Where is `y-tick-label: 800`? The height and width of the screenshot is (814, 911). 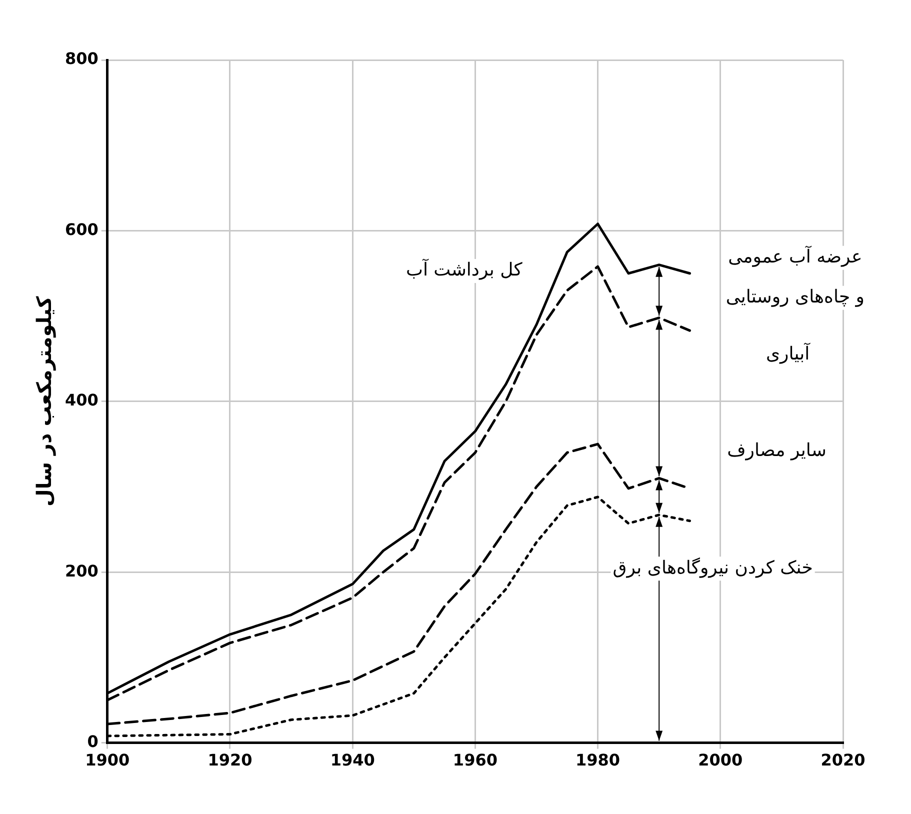 y-tick-label: 800 is located at coordinates (81, 58).